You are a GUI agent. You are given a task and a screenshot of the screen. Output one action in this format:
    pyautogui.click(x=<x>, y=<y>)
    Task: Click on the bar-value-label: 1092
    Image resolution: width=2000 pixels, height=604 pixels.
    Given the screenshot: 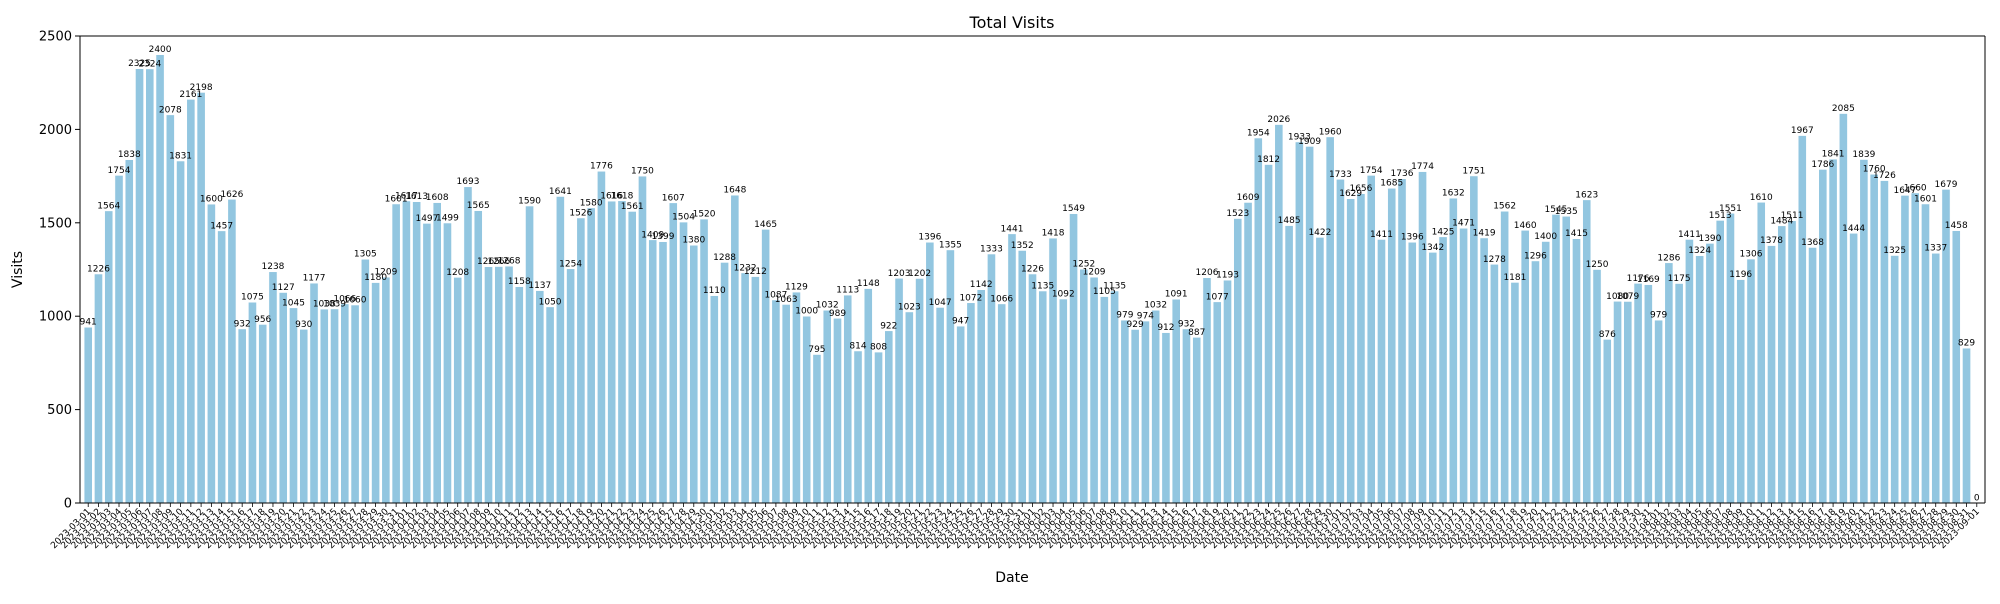 What is the action you would take?
    pyautogui.click(x=1063, y=295)
    